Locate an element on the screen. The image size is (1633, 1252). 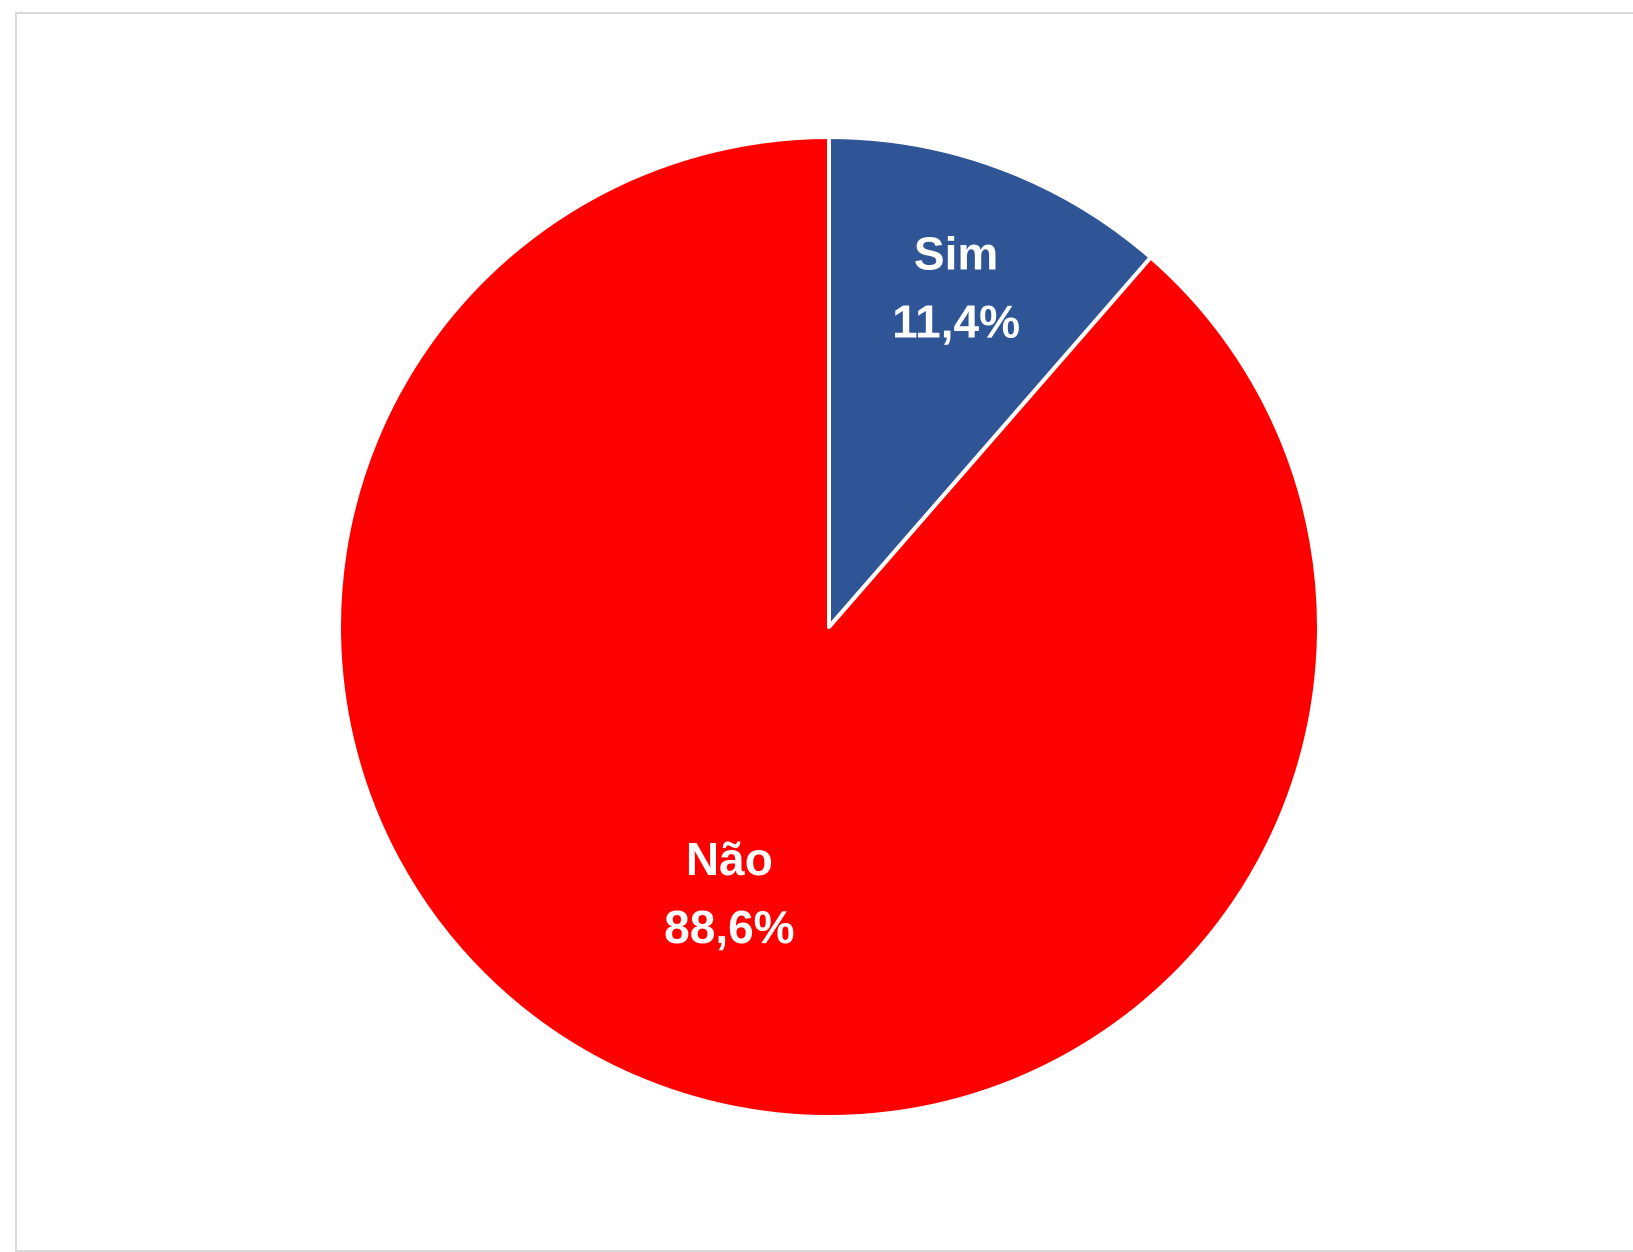
slice-value-nao: 88,6% is located at coordinates (729, 927).